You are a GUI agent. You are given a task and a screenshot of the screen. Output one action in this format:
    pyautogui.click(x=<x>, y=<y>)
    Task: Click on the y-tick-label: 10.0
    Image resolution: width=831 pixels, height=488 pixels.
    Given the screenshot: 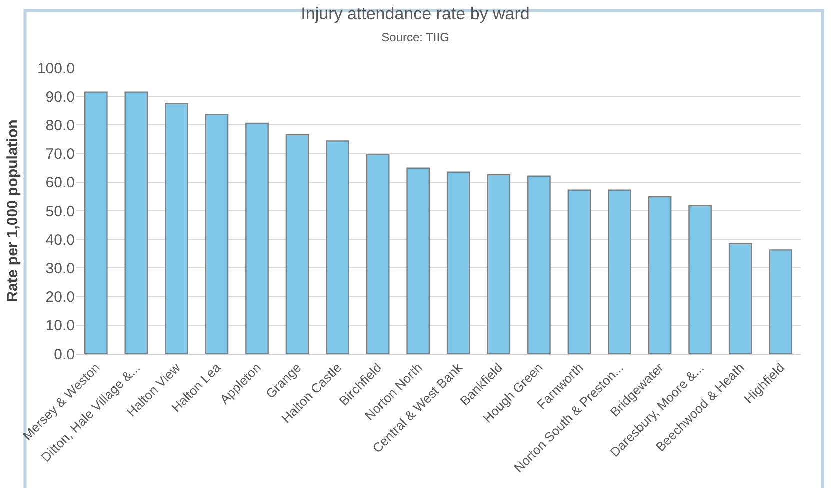 What is the action you would take?
    pyautogui.click(x=60, y=326)
    